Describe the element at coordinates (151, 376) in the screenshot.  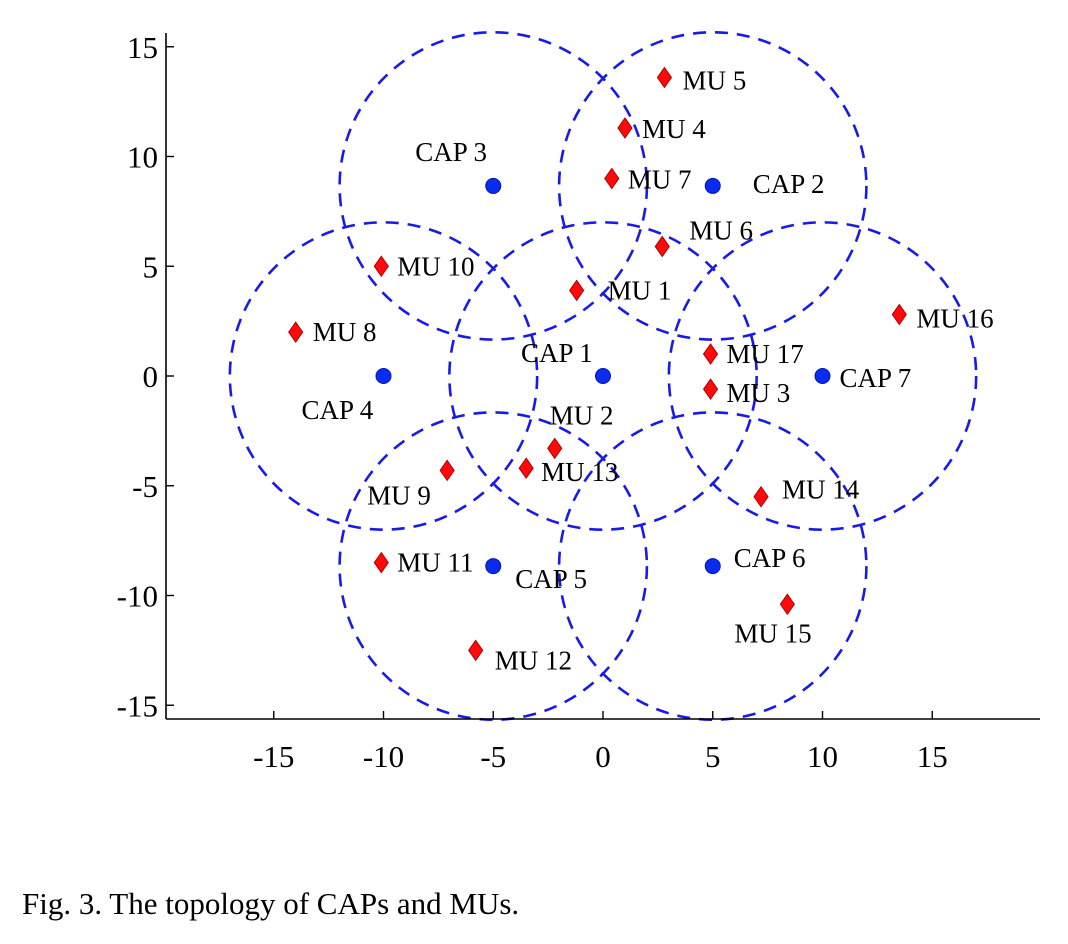
I see `y-tick-label: 0` at that location.